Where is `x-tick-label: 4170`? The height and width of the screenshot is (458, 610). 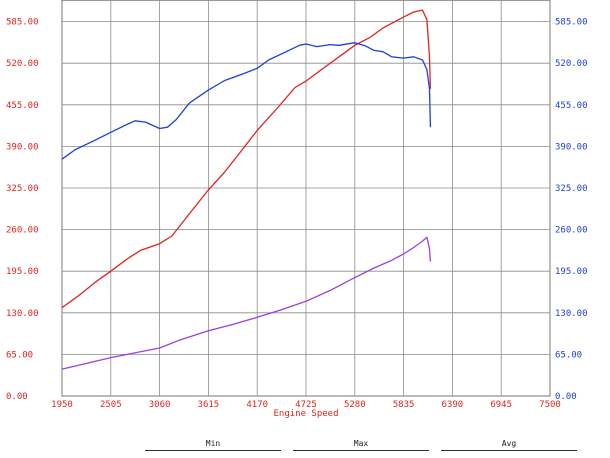 x-tick-label: 4170 is located at coordinates (257, 405).